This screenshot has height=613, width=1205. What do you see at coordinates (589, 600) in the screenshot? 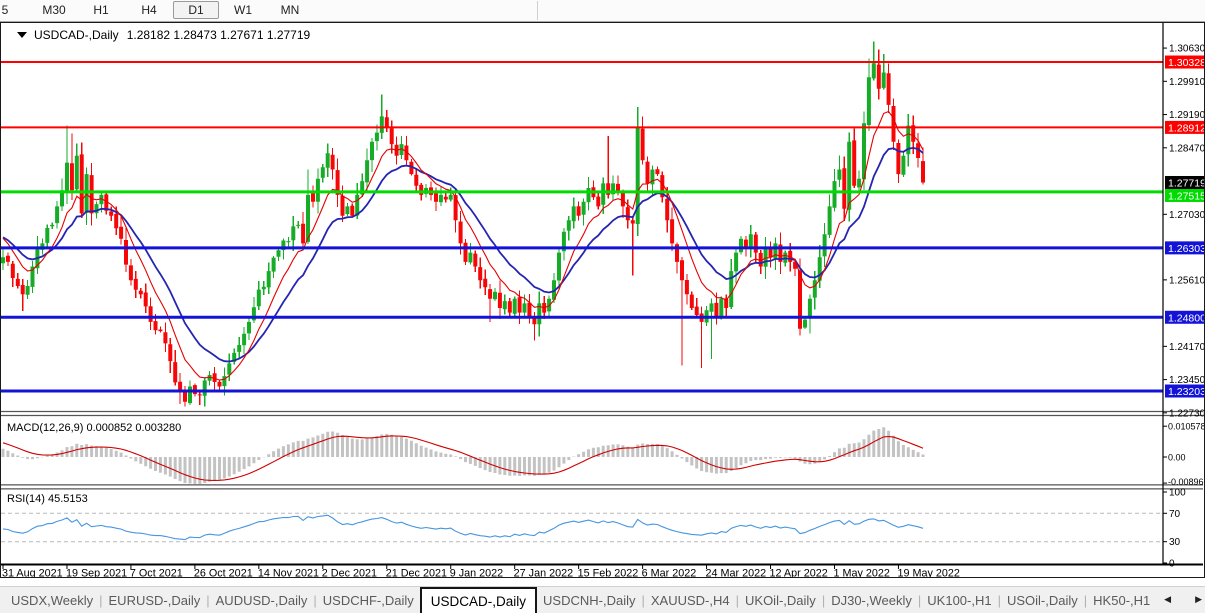
I see `chart-tab-usdcnh-daily: USDCNH-,Daily` at bounding box center [589, 600].